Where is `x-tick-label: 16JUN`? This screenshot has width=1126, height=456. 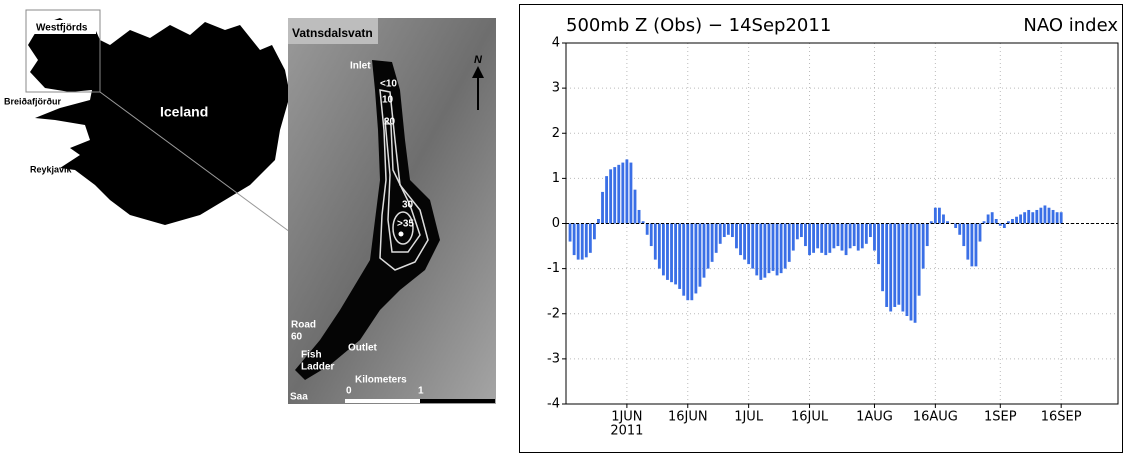
x-tick-label: 16JUN is located at coordinates (688, 417).